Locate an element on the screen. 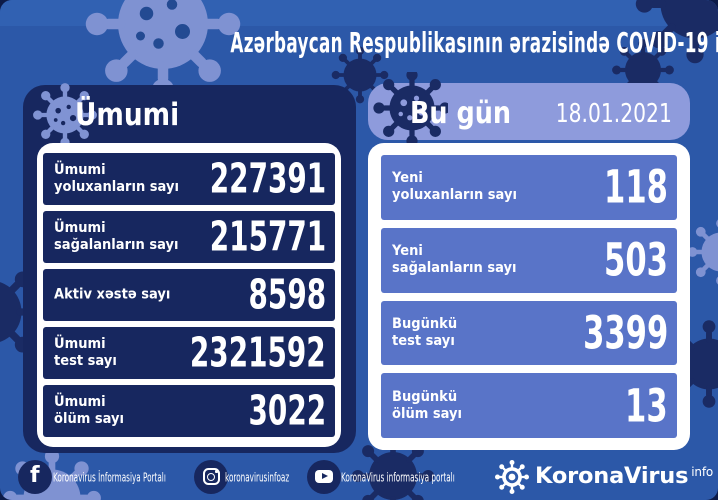 This screenshot has width=718, height=500. stat-row-new-recovered: Yeni sağalanların sayı 503 is located at coordinates (529, 260).